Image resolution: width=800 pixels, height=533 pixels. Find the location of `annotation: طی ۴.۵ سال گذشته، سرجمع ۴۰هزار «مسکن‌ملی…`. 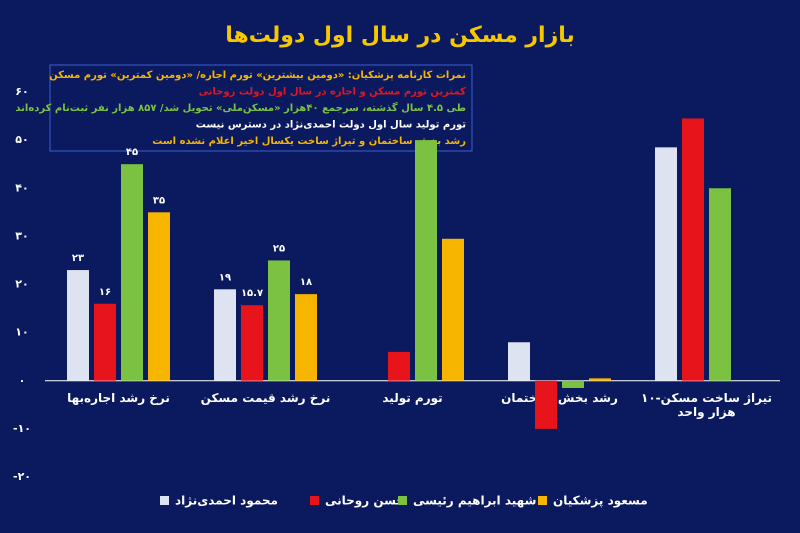

annotation: طی ۴.۵ سال گذشته، سرجمع ۴۰هزار «مسکن‌ملی… is located at coordinates (240, 107).